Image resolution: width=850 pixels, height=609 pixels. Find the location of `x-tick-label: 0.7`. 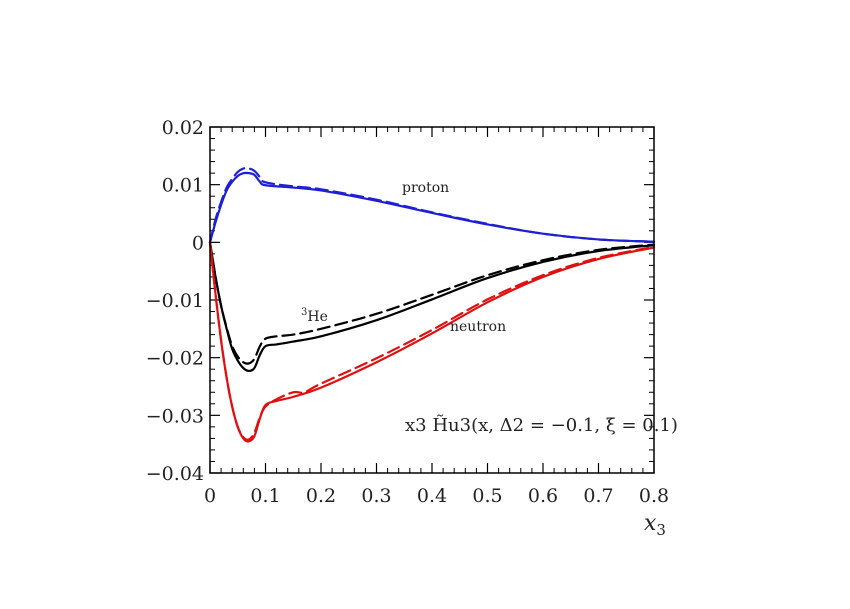

x-tick-label: 0.7 is located at coordinates (598, 496).